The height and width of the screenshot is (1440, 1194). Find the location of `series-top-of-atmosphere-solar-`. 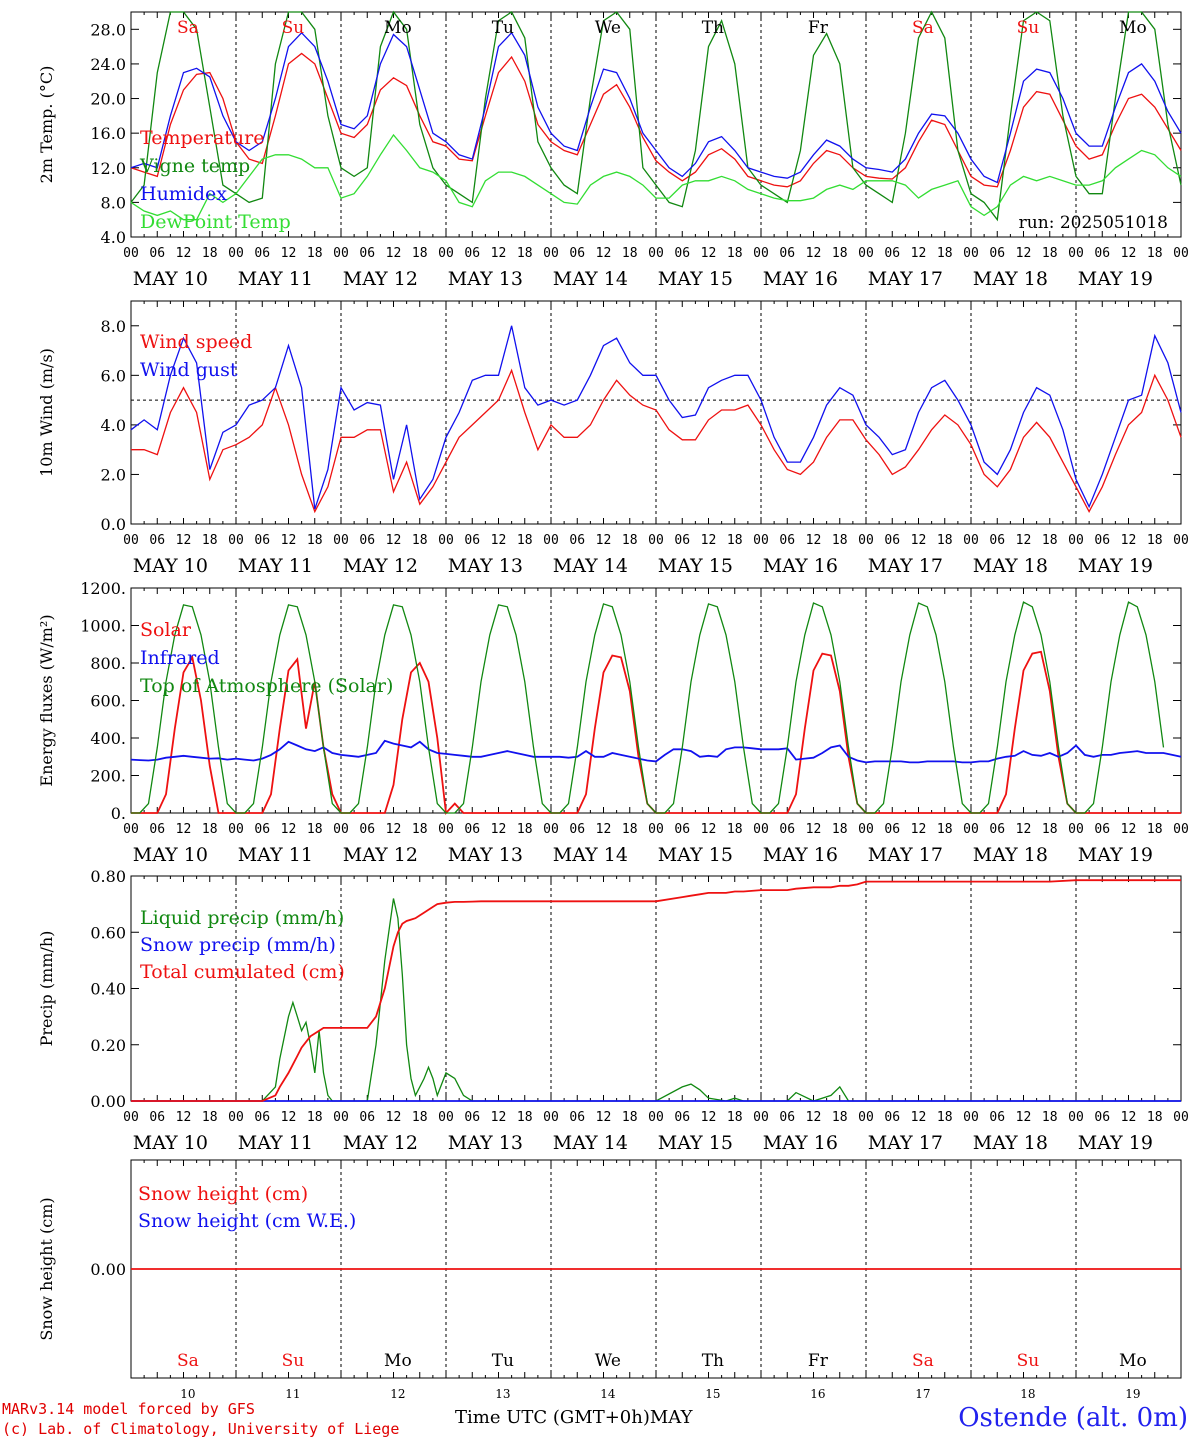

series-top-of-atmosphere-solar- is located at coordinates (648, 707).